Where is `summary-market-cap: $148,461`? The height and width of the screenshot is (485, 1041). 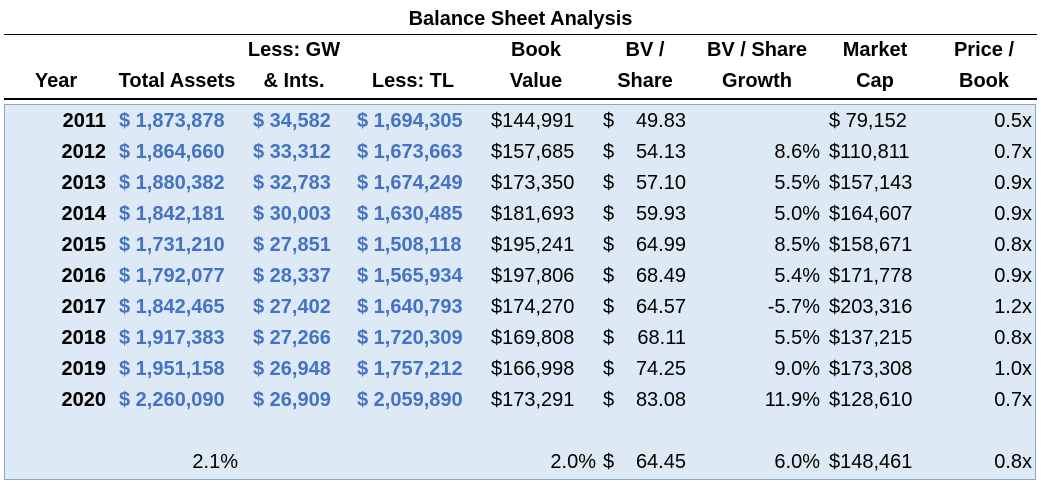 summary-market-cap: $148,461 is located at coordinates (871, 462).